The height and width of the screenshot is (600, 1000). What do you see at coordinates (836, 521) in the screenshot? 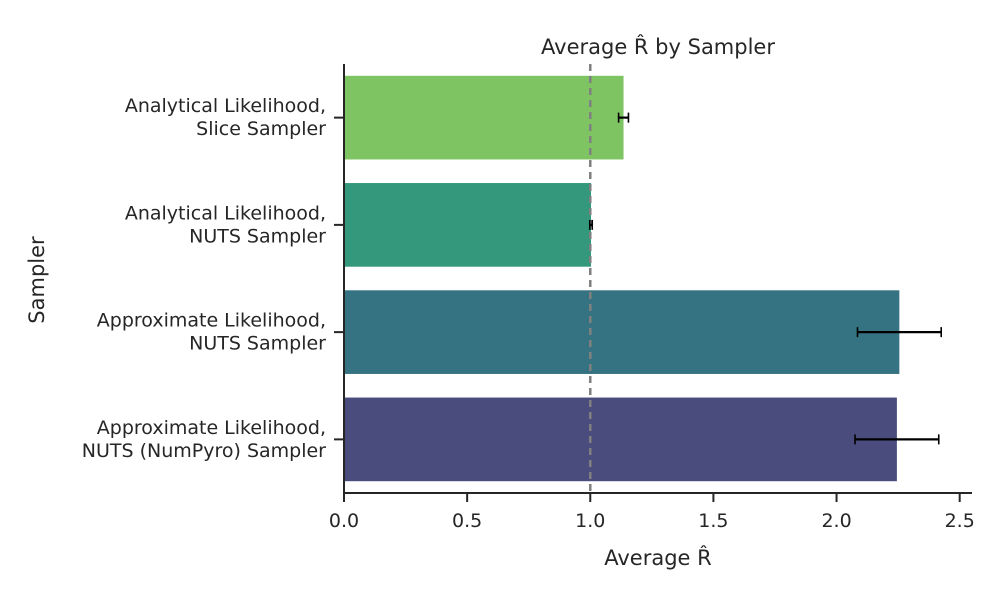
I see `x-tick-label-4: 2.0` at bounding box center [836, 521].